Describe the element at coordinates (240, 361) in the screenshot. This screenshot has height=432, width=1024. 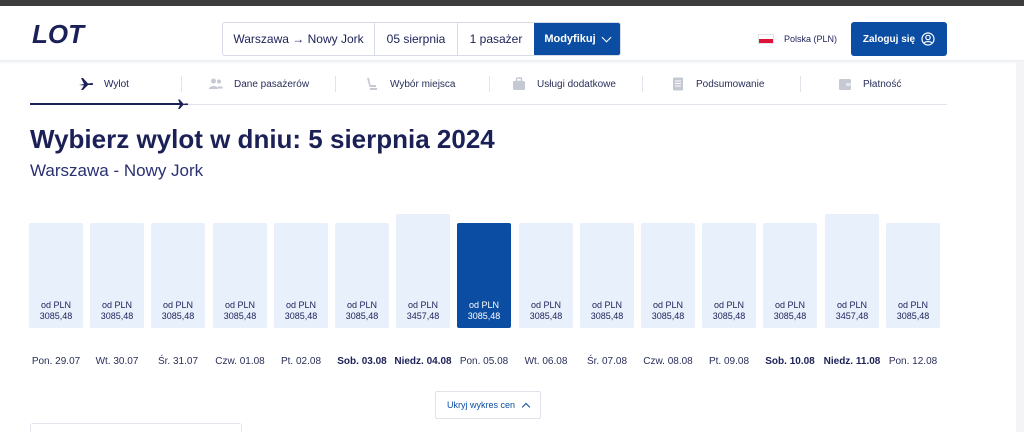
I see `day-tick-label: Czw. 01.08` at that location.